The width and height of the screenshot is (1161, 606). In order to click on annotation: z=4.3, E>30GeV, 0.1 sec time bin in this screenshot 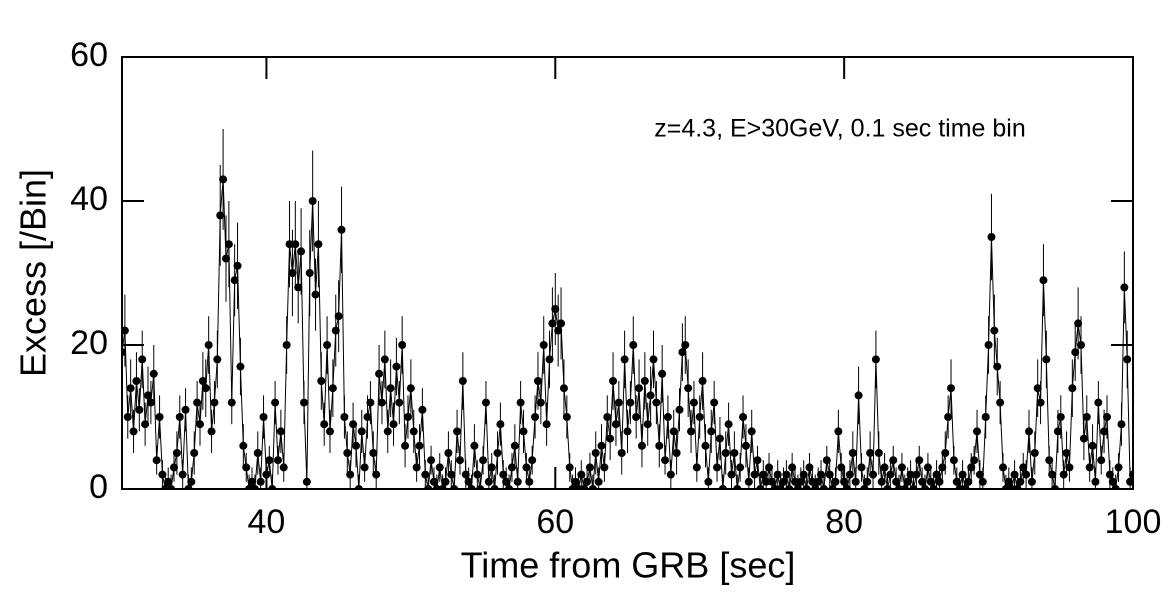, I will do `click(840, 129)`.